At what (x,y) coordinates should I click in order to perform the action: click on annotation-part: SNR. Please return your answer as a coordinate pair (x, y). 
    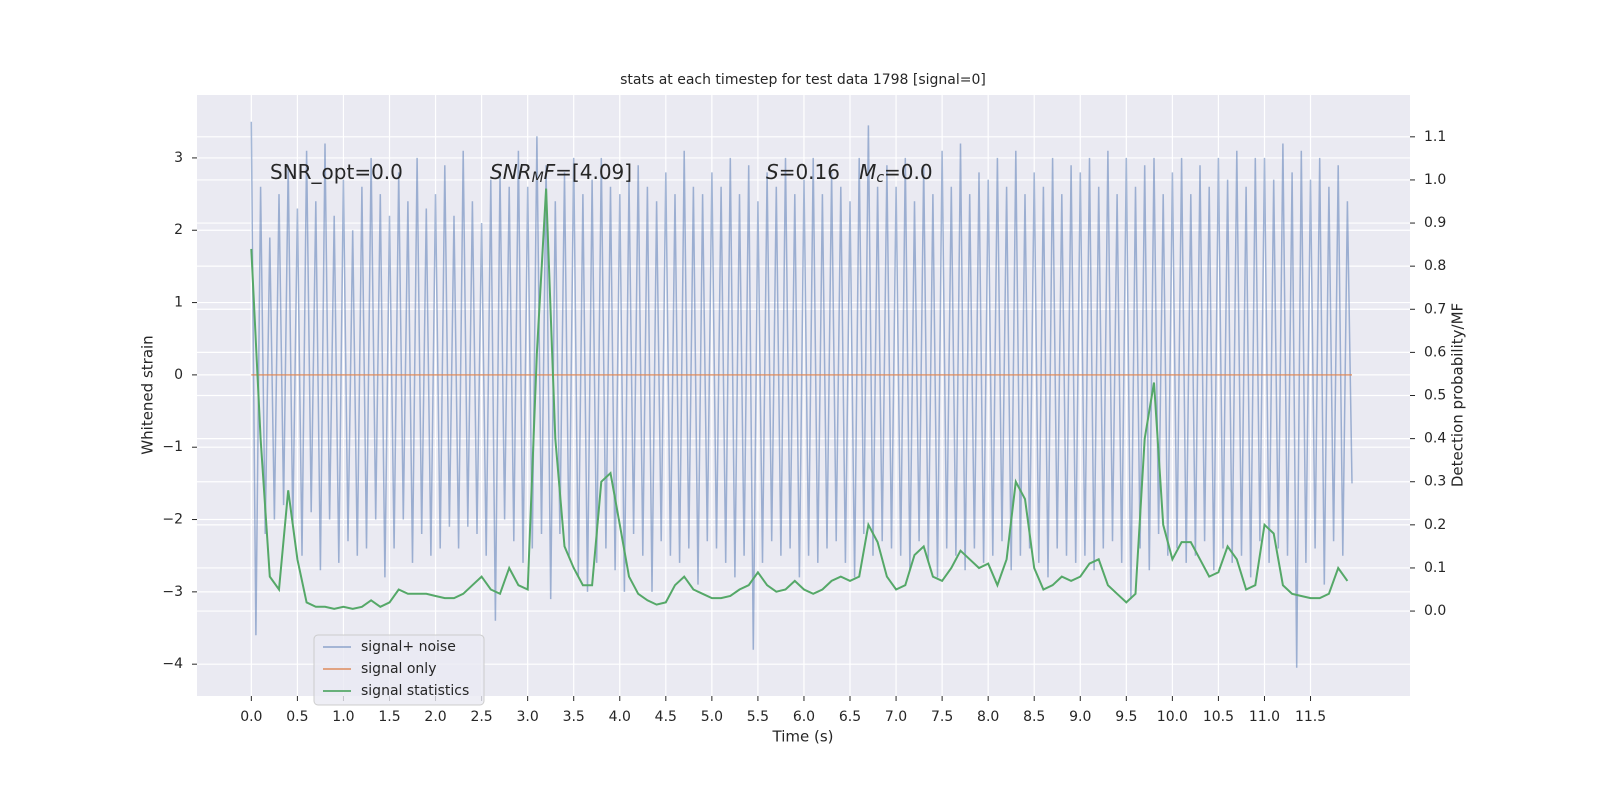
    Looking at the image, I should click on (511, 172).